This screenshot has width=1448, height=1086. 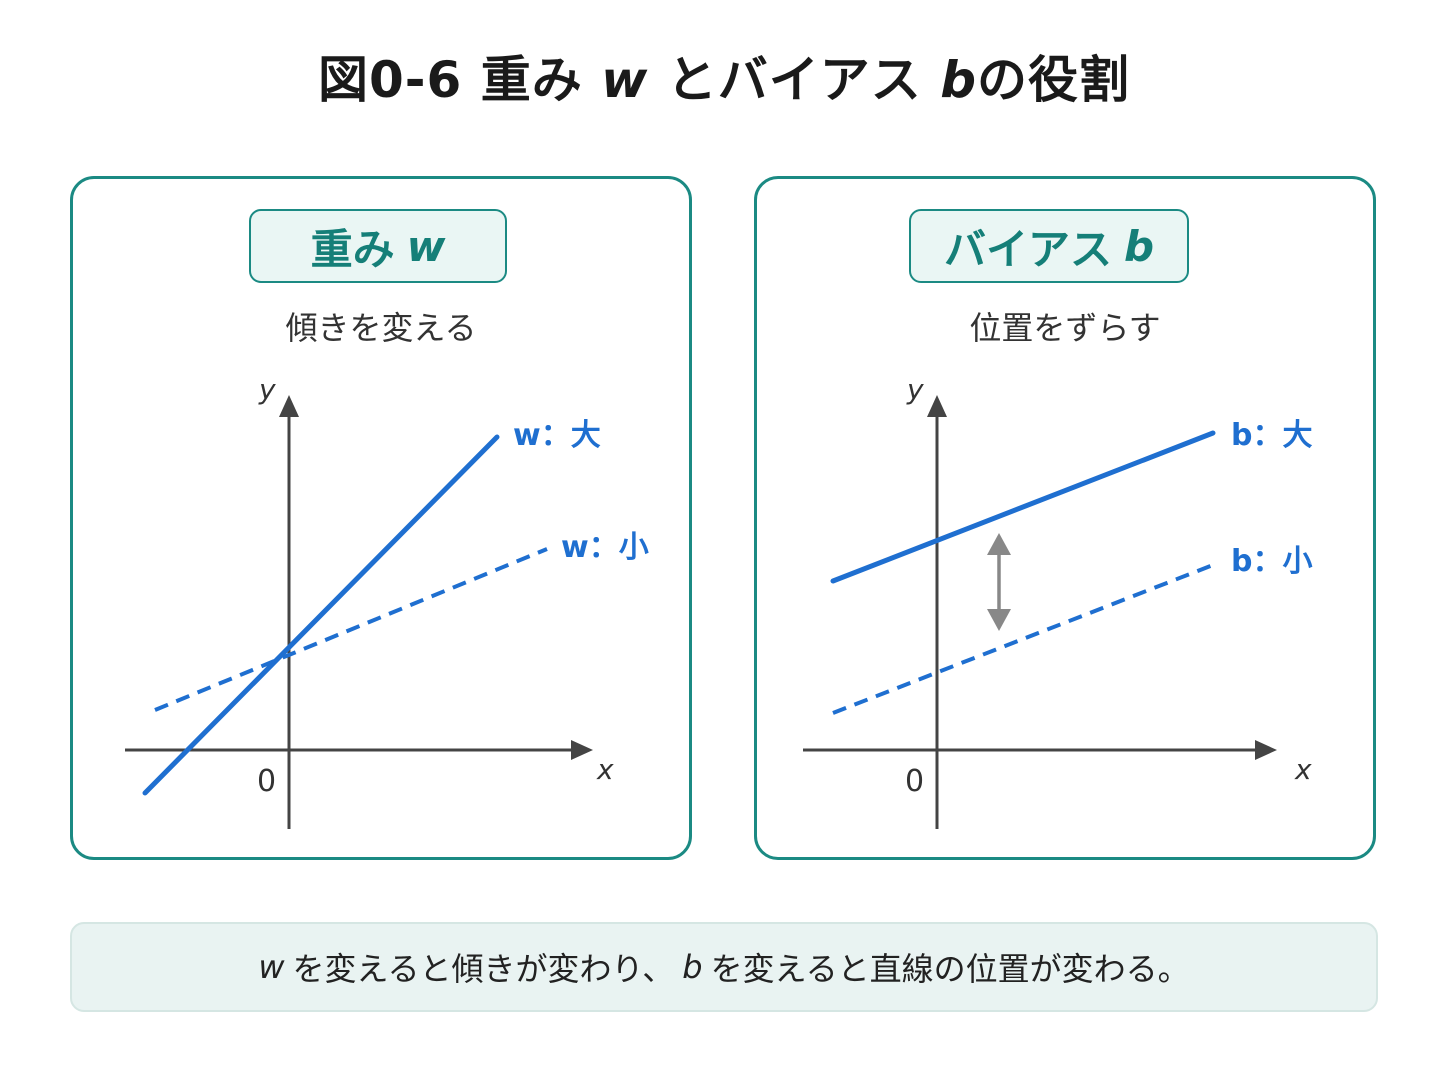 I want to click on bias-badge: バイアス b, so click(x=1049, y=246).